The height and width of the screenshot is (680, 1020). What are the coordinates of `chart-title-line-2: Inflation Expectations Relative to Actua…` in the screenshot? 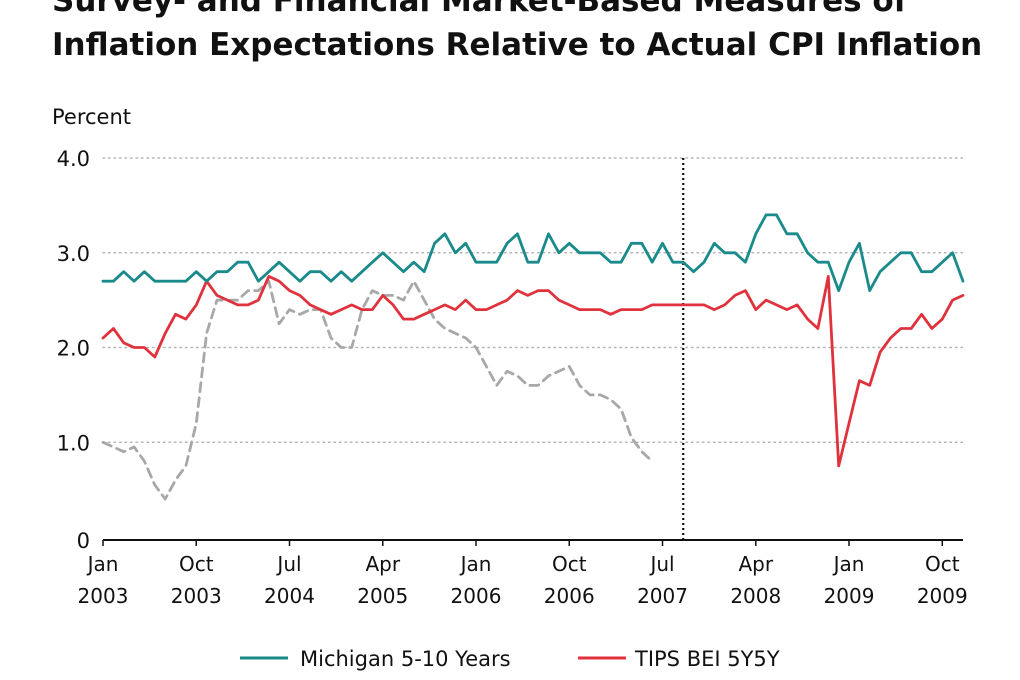 It's located at (517, 45).